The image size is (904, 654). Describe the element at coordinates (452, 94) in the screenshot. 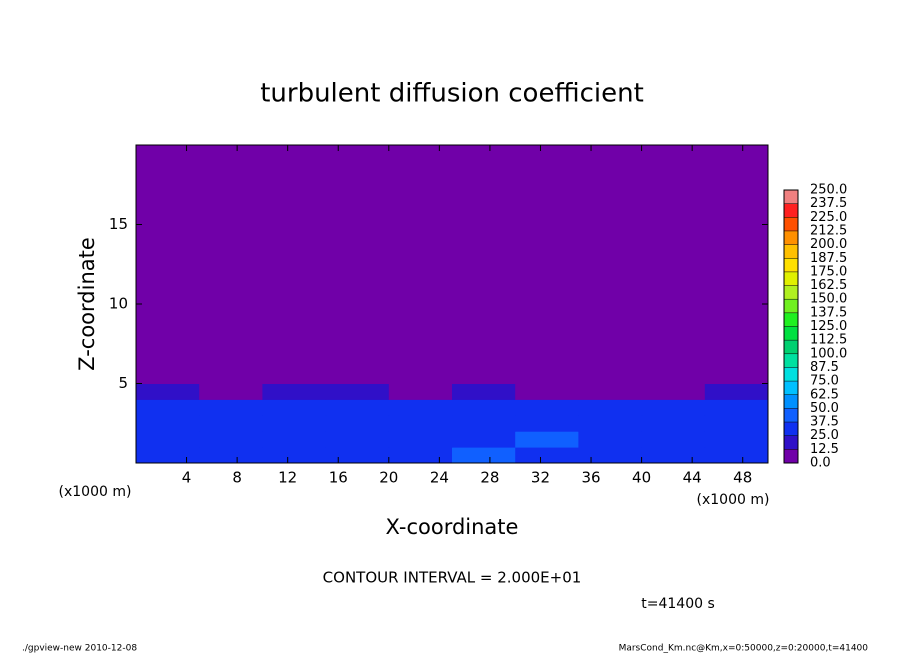

I see `chart-title: turbulent diffusion coefficient` at that location.